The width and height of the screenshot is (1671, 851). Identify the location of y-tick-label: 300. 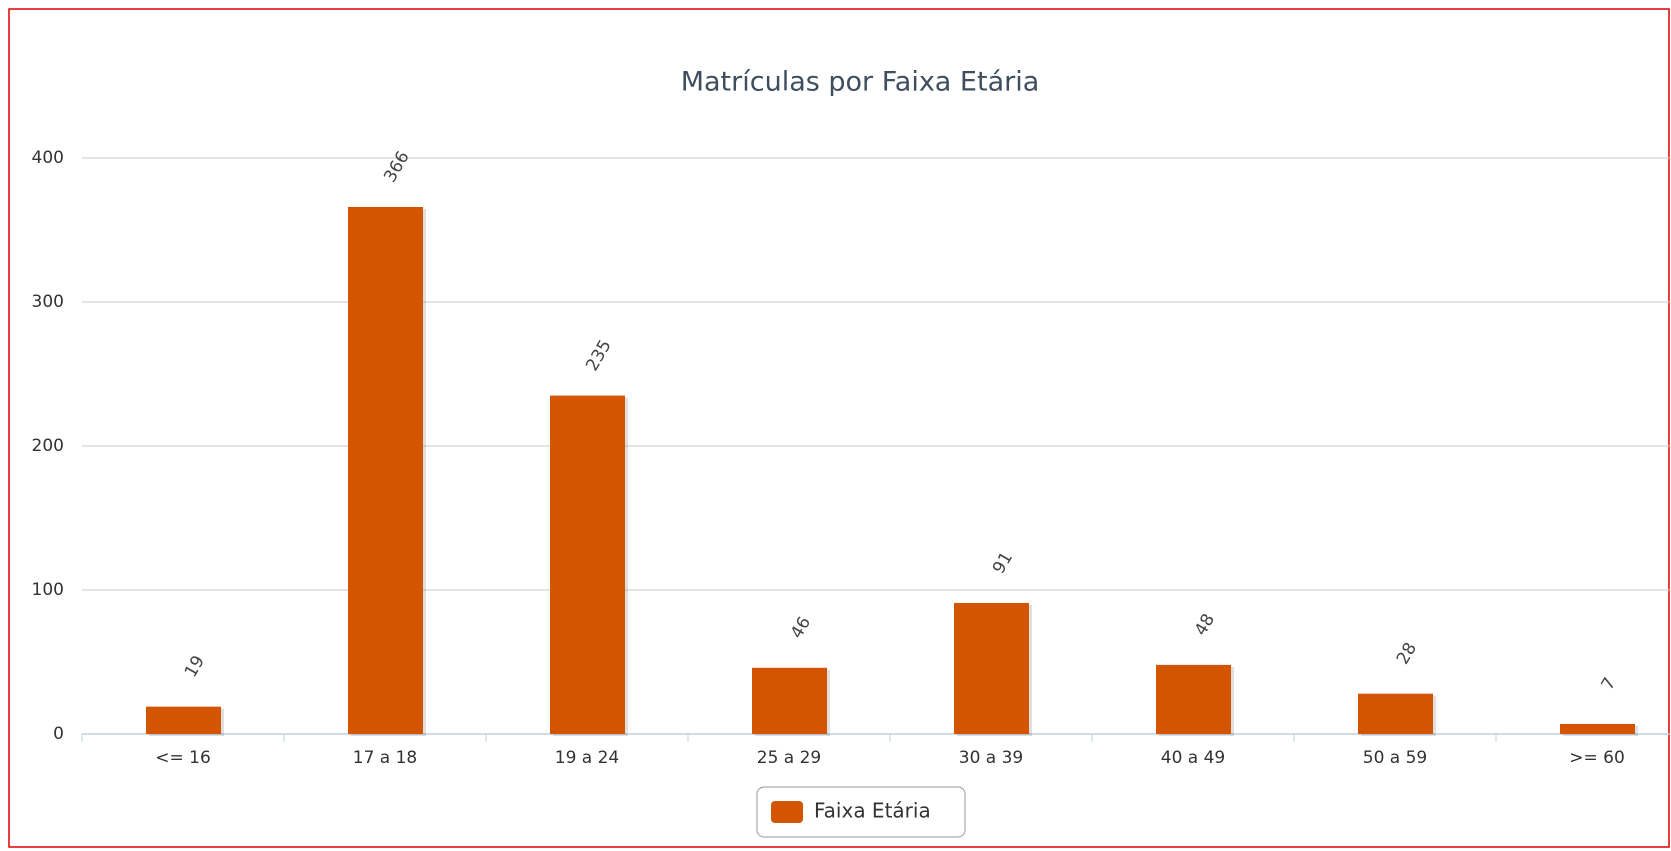
(48, 302).